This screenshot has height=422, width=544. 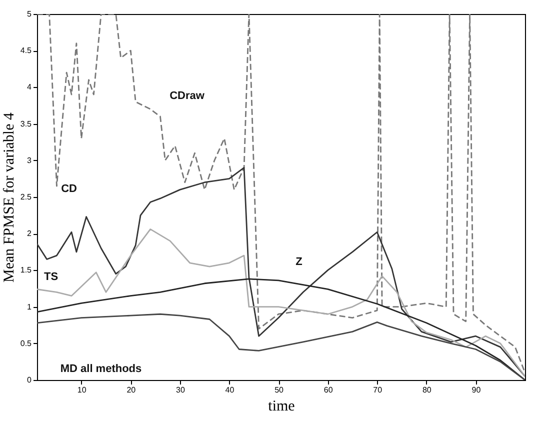 I want to click on x-axis-title: time, so click(x=282, y=406).